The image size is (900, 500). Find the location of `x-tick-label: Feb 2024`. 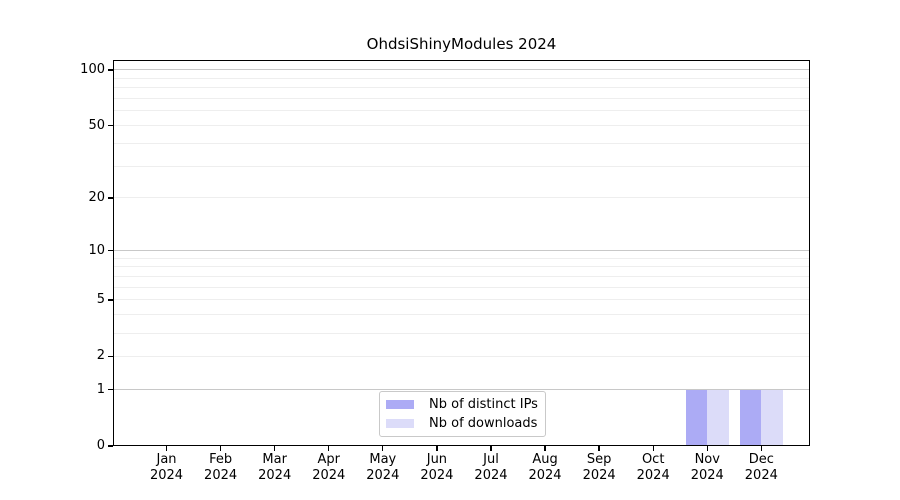

x-tick-label: Feb 2024 is located at coordinates (221, 467).